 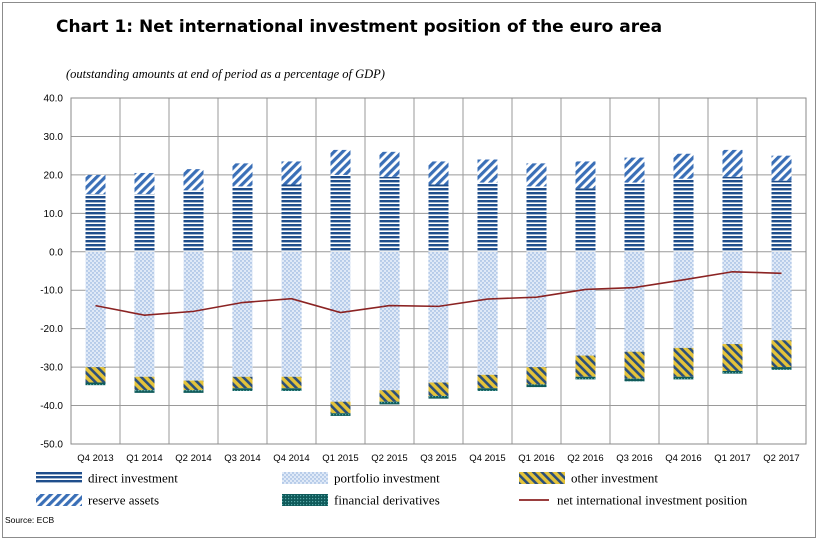 I want to click on legend-swatch-other-investment, so click(x=542, y=478).